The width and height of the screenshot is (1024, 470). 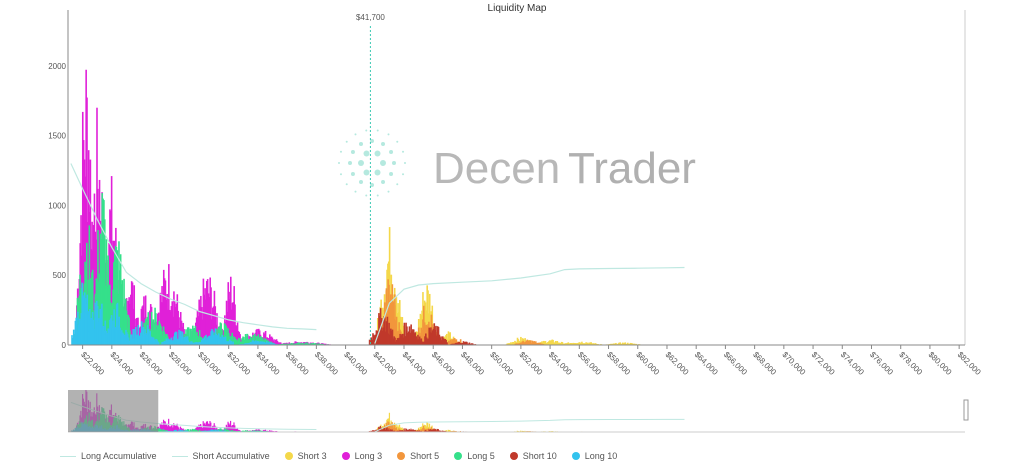 I want to click on legend-item-long-5: Long 5, so click(x=474, y=456).